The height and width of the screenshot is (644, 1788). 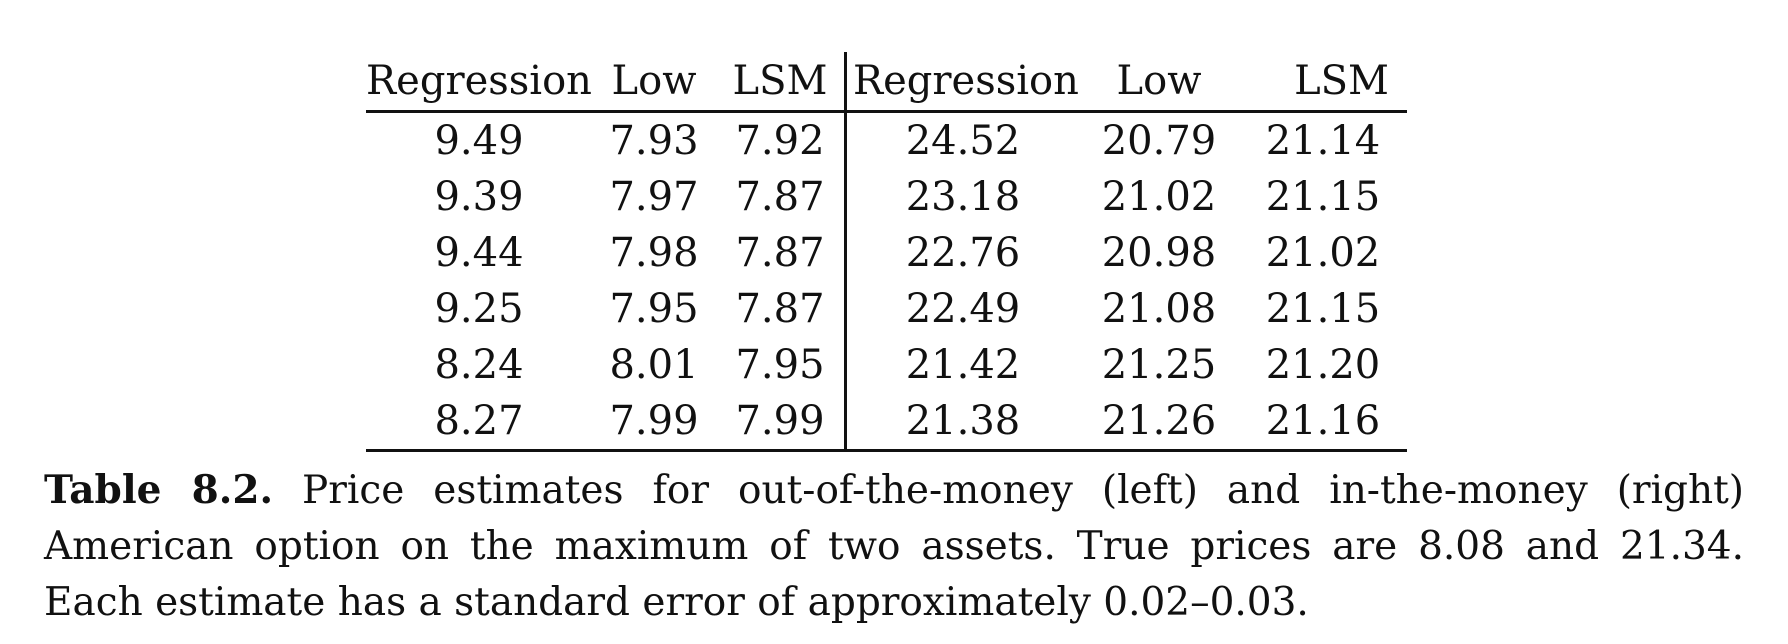 I want to click on table-cell: 20.98, so click(x=1159, y=253).